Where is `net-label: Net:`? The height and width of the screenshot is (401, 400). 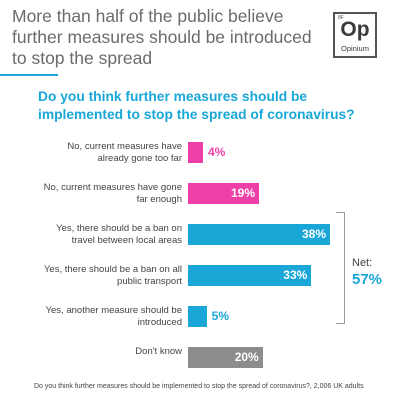 net-label: Net: is located at coordinates (362, 263).